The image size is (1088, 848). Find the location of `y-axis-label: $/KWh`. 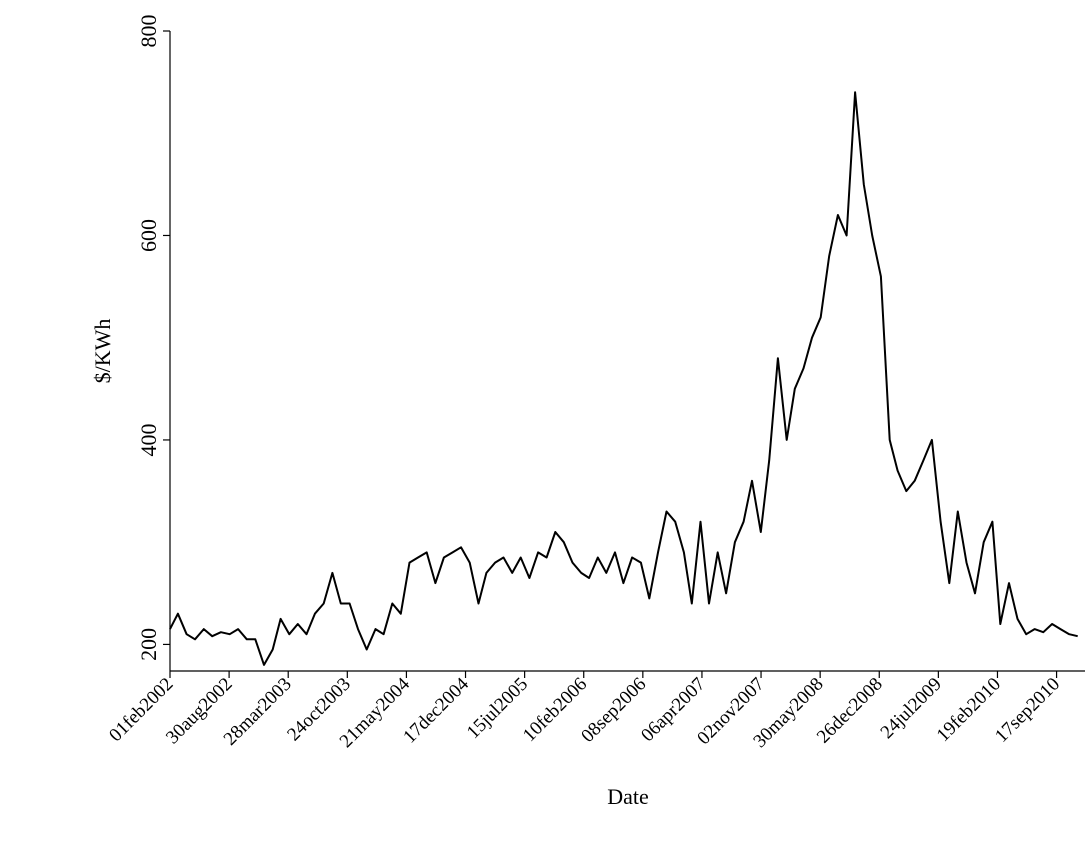

y-axis-label: $/KWh is located at coordinates (102, 351).